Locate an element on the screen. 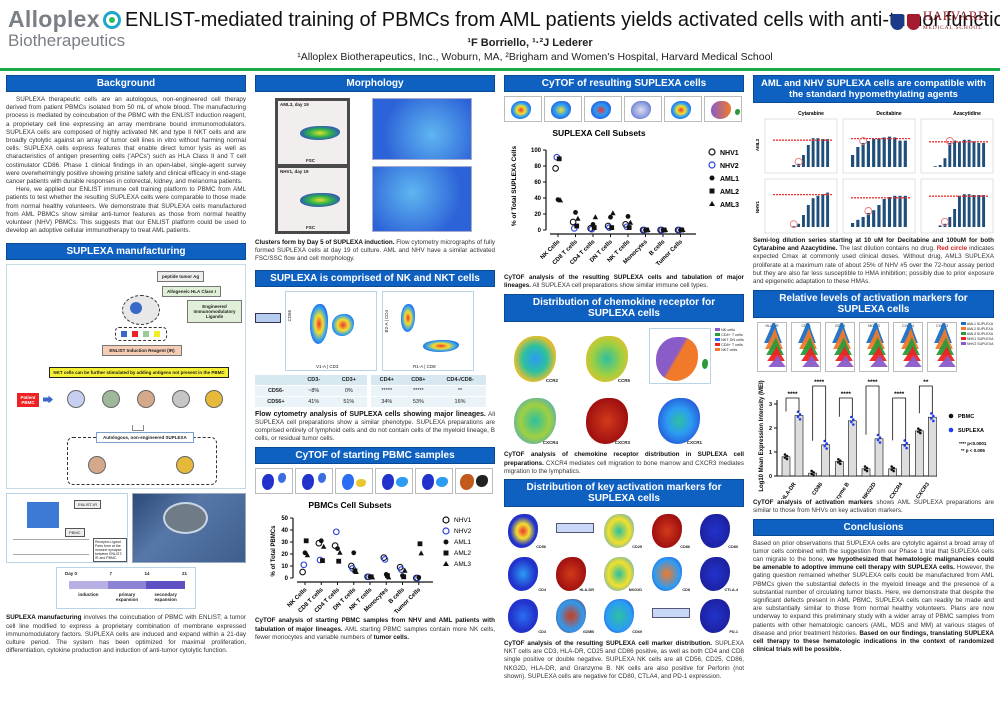 The width and height of the screenshot is (1000, 703). pbmc-tsne-strip is located at coordinates (375, 482).